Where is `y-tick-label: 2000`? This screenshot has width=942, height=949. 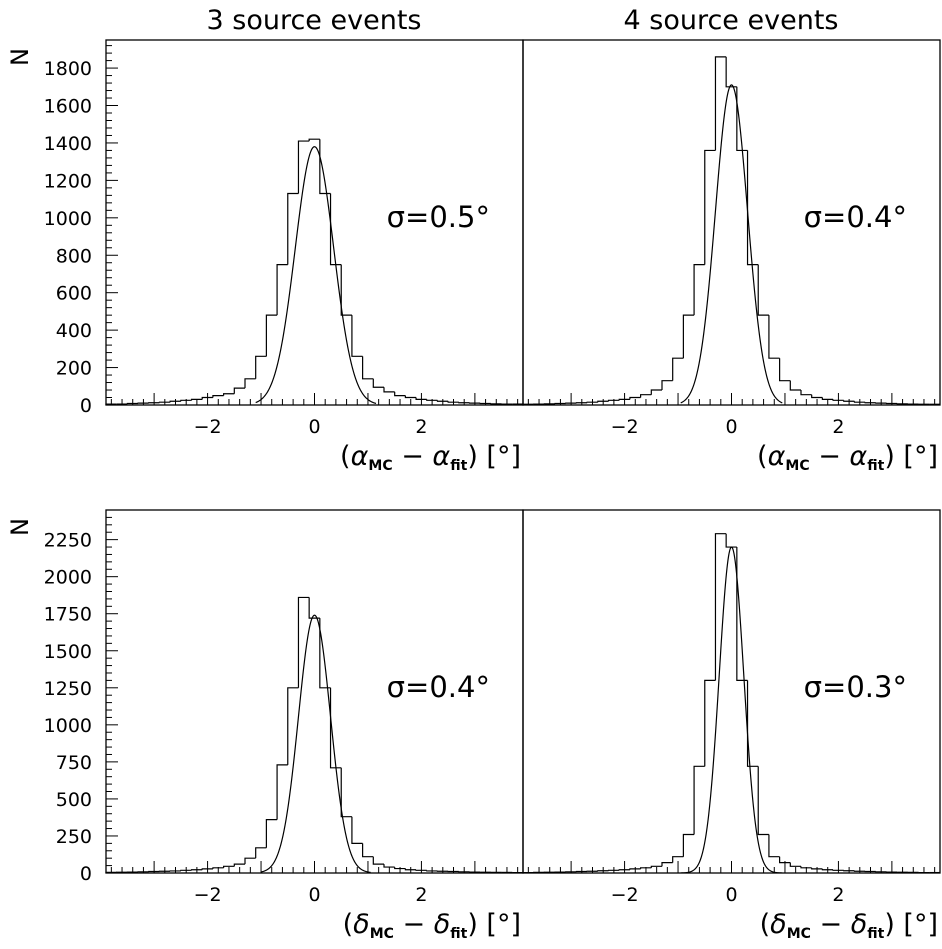
y-tick-label: 2000 is located at coordinates (68, 578).